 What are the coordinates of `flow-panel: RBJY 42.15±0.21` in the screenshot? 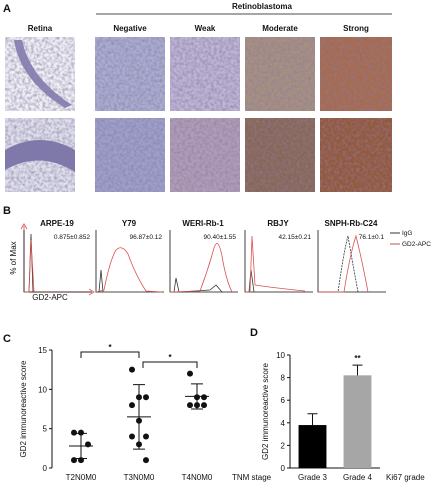 It's located at (278, 256).